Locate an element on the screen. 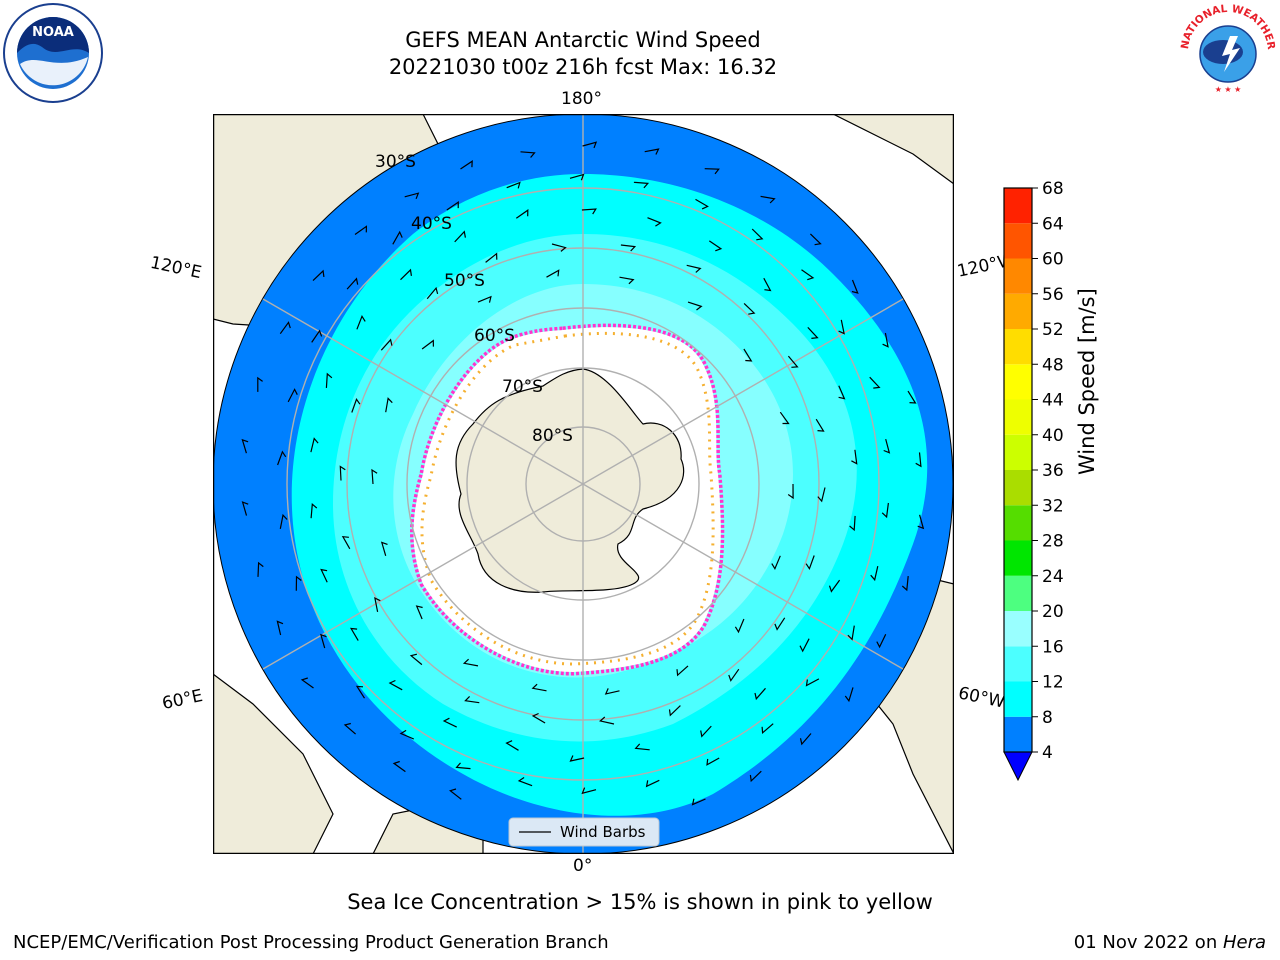 The width and height of the screenshot is (1280, 960). lon-label-60e: 60°E is located at coordinates (182, 700).